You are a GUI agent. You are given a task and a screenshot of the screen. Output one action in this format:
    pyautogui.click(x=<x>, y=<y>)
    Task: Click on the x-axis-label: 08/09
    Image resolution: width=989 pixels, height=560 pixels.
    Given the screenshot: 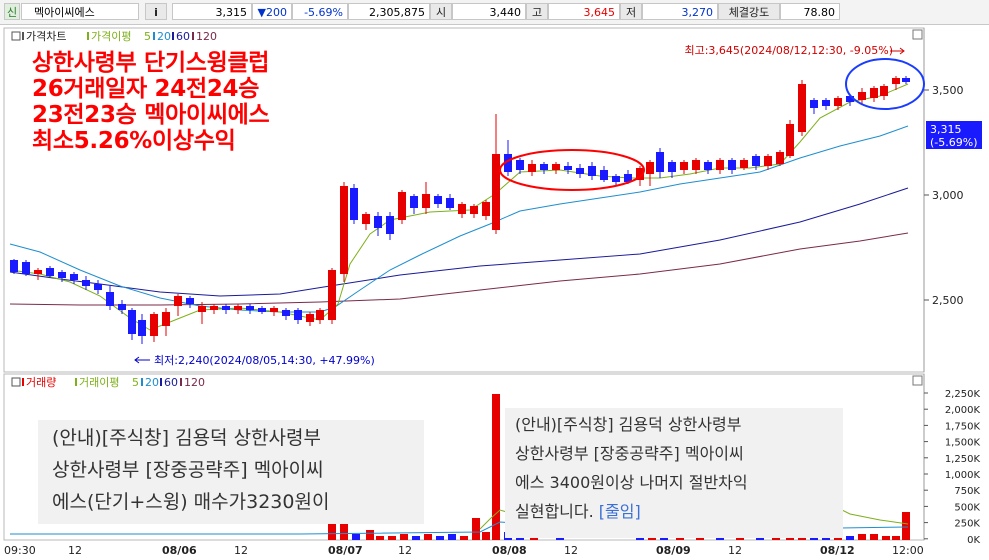 What is the action you would take?
    pyautogui.click(x=673, y=550)
    